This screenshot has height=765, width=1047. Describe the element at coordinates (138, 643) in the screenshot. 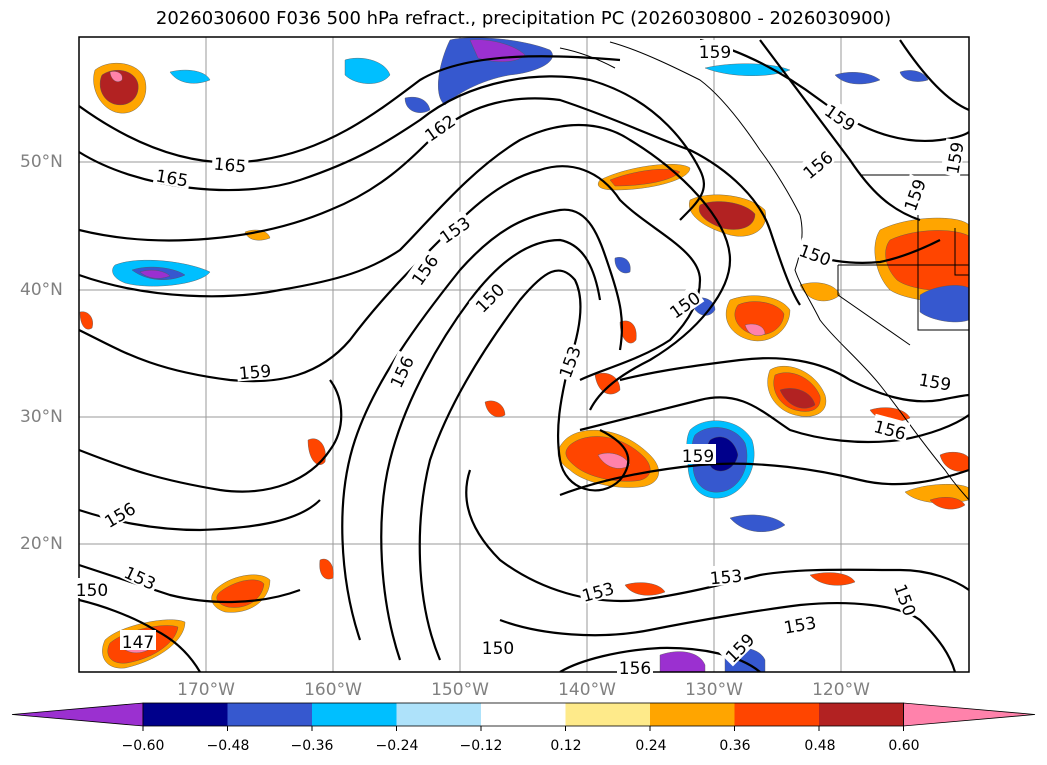

I see `contour-label: 147` at that location.